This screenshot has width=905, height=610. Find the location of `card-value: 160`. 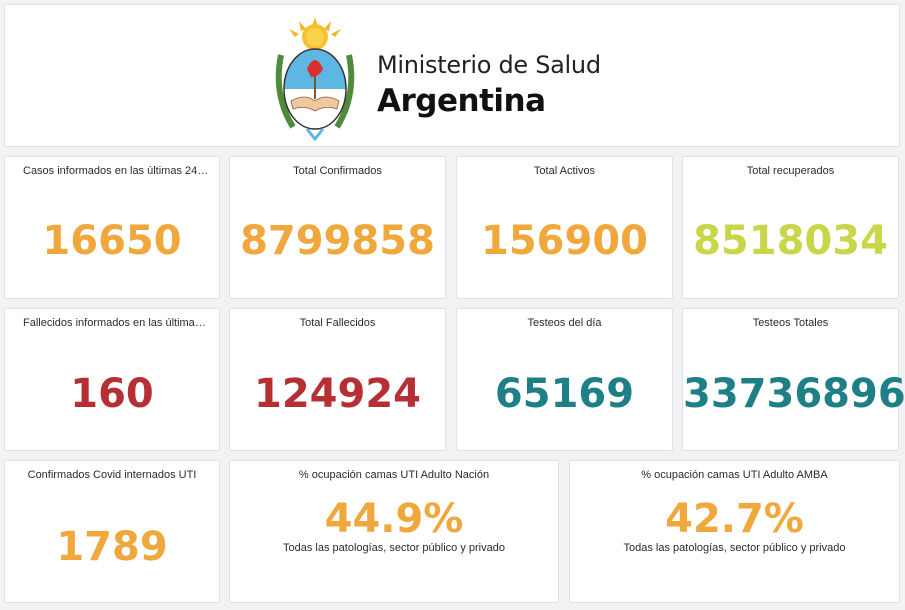

card-value: 160 is located at coordinates (112, 394).